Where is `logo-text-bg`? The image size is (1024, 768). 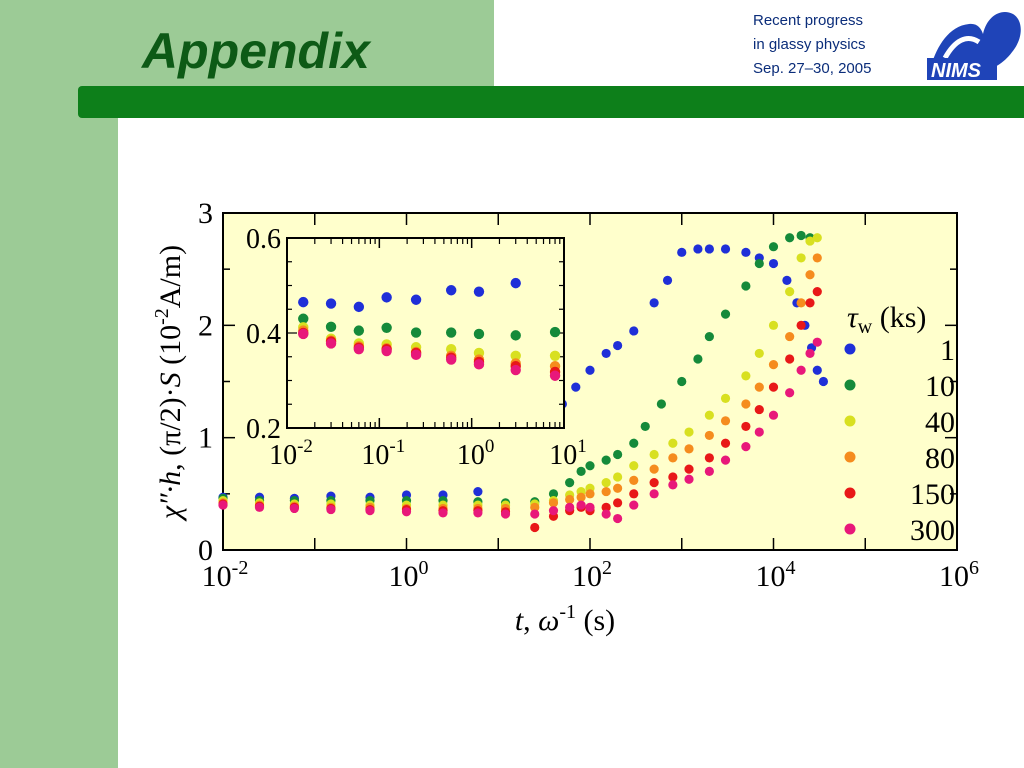 logo-text-bg is located at coordinates (962, 69).